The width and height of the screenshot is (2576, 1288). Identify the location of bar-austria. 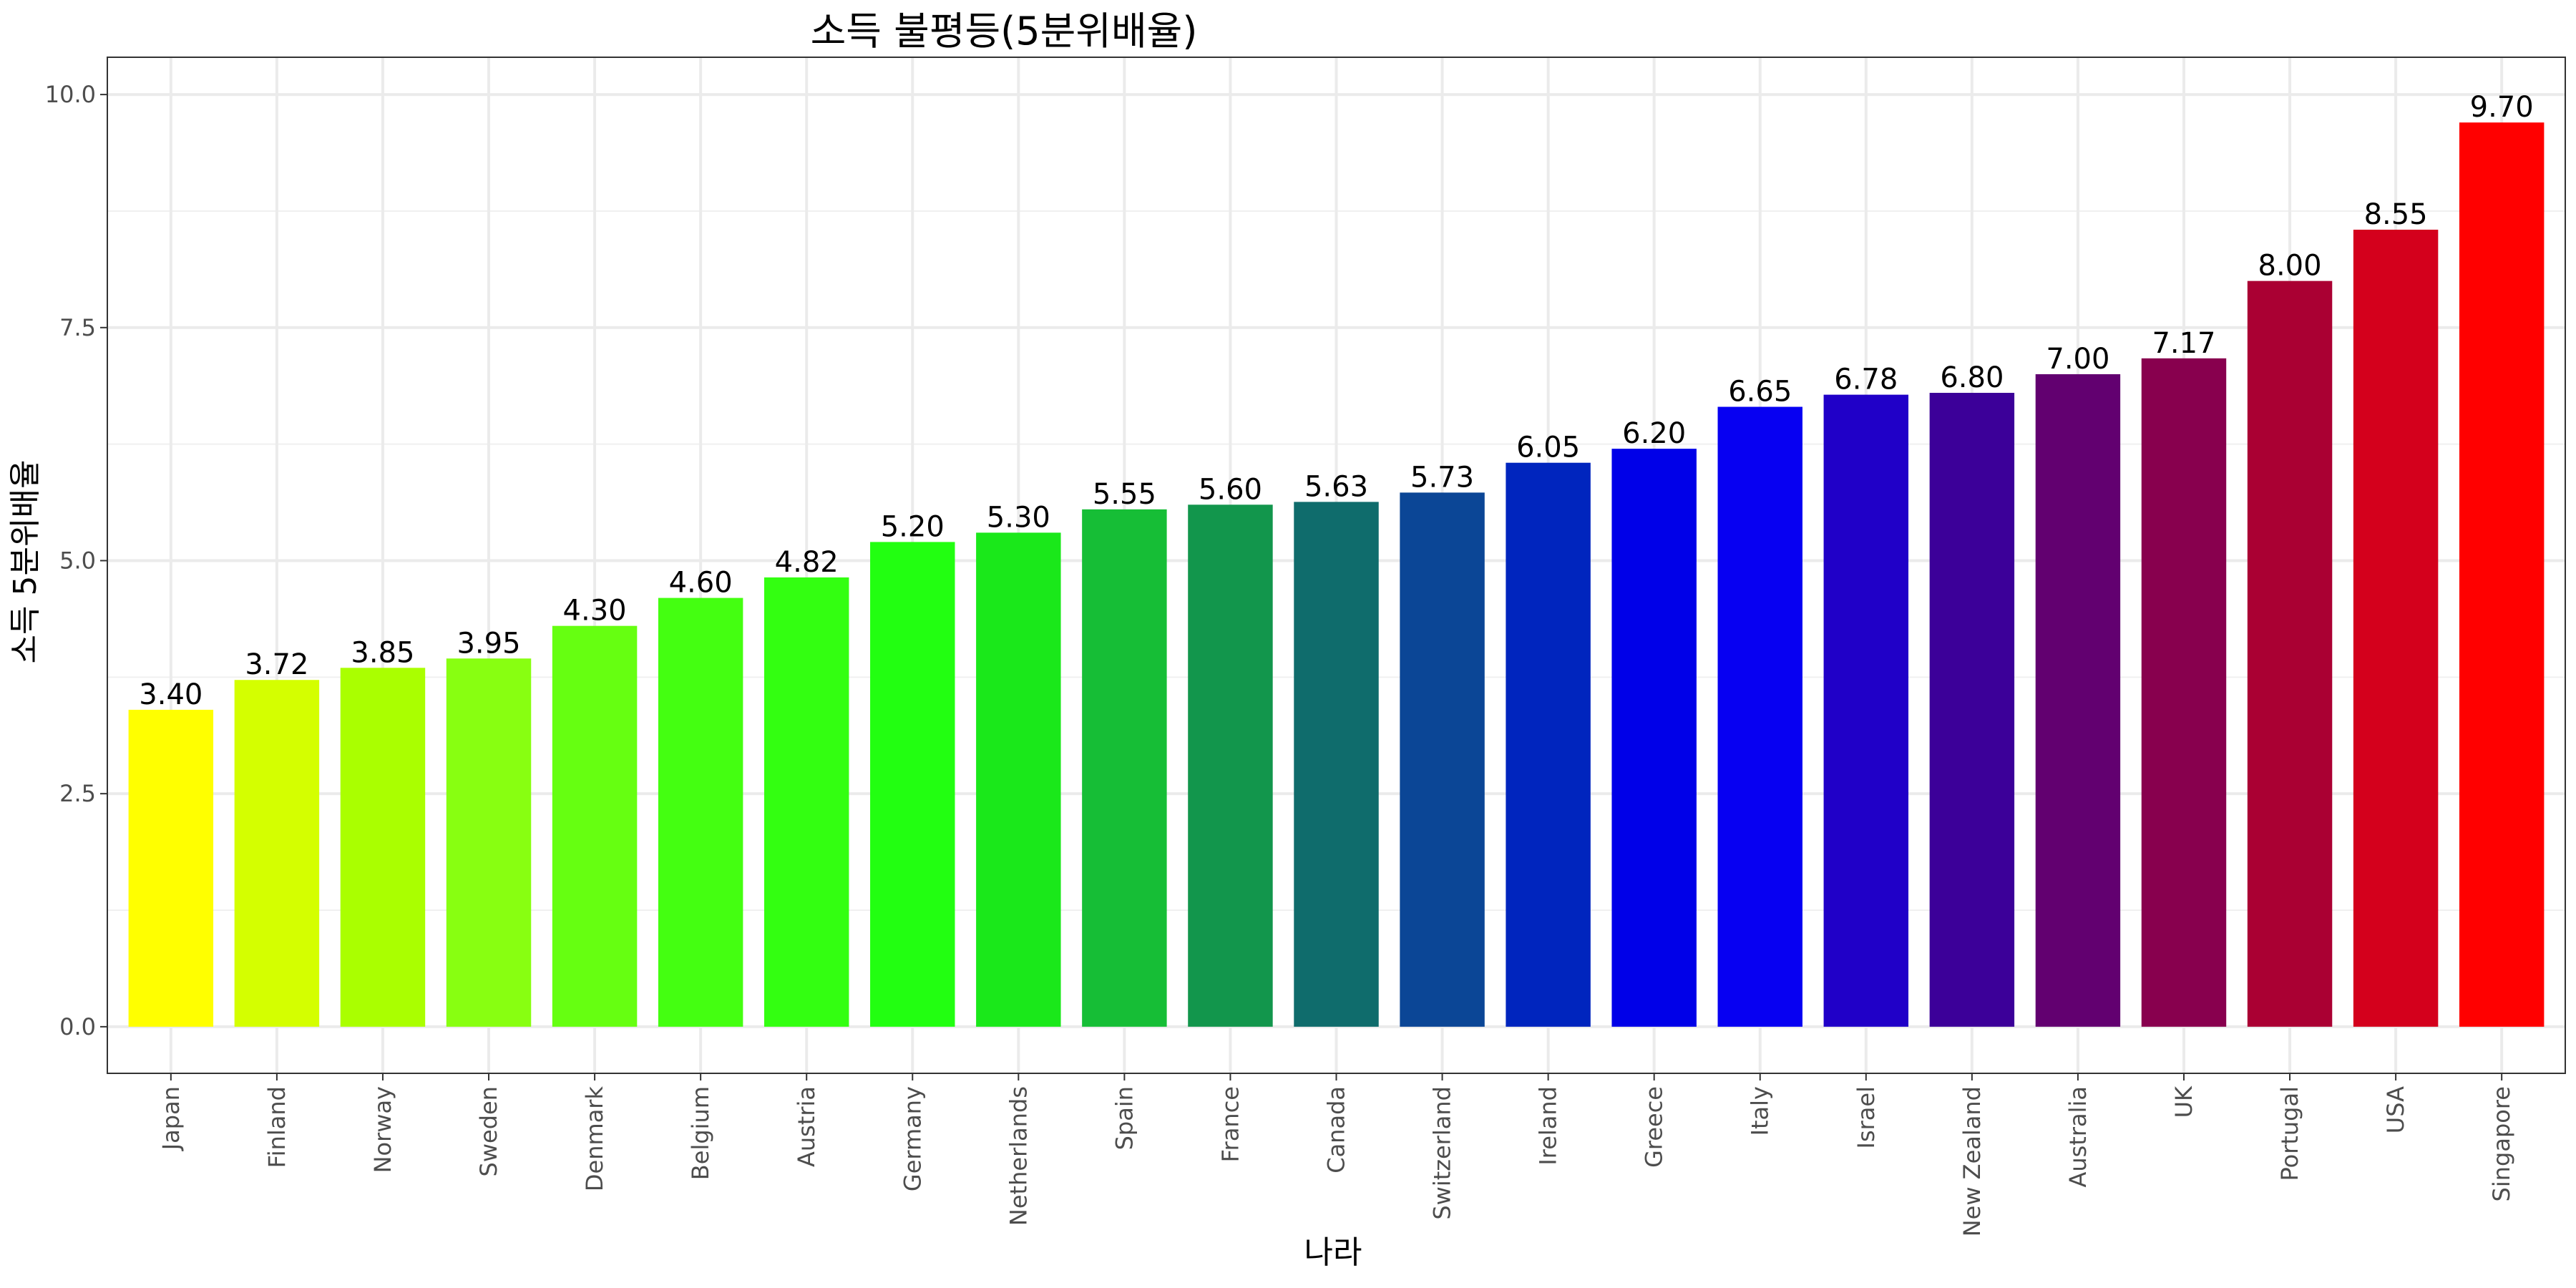
(806, 802).